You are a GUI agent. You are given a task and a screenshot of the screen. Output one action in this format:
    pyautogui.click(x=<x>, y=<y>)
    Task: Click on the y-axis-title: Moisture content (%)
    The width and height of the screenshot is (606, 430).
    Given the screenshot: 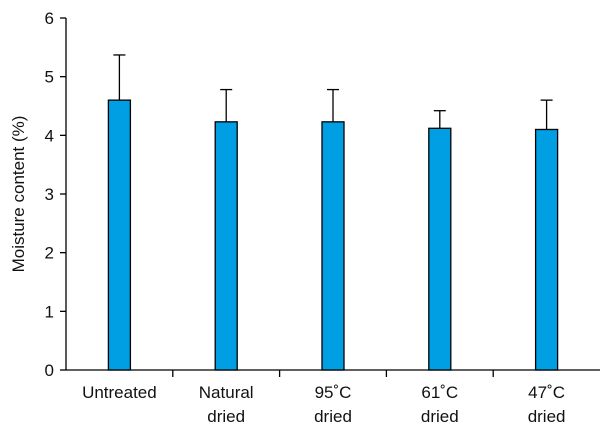 What is the action you would take?
    pyautogui.click(x=18, y=194)
    